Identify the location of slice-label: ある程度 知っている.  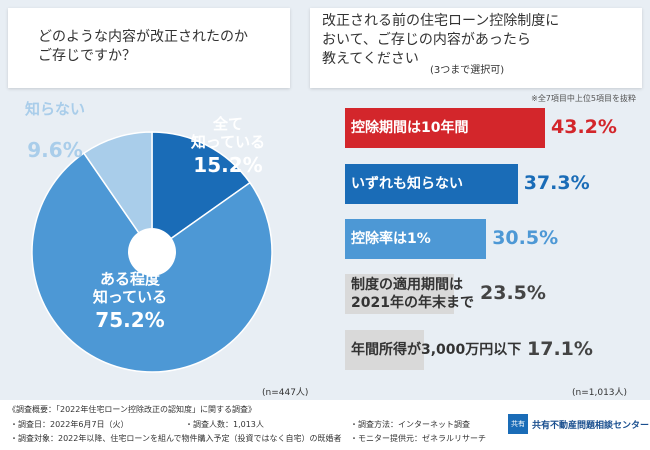
(130, 288).